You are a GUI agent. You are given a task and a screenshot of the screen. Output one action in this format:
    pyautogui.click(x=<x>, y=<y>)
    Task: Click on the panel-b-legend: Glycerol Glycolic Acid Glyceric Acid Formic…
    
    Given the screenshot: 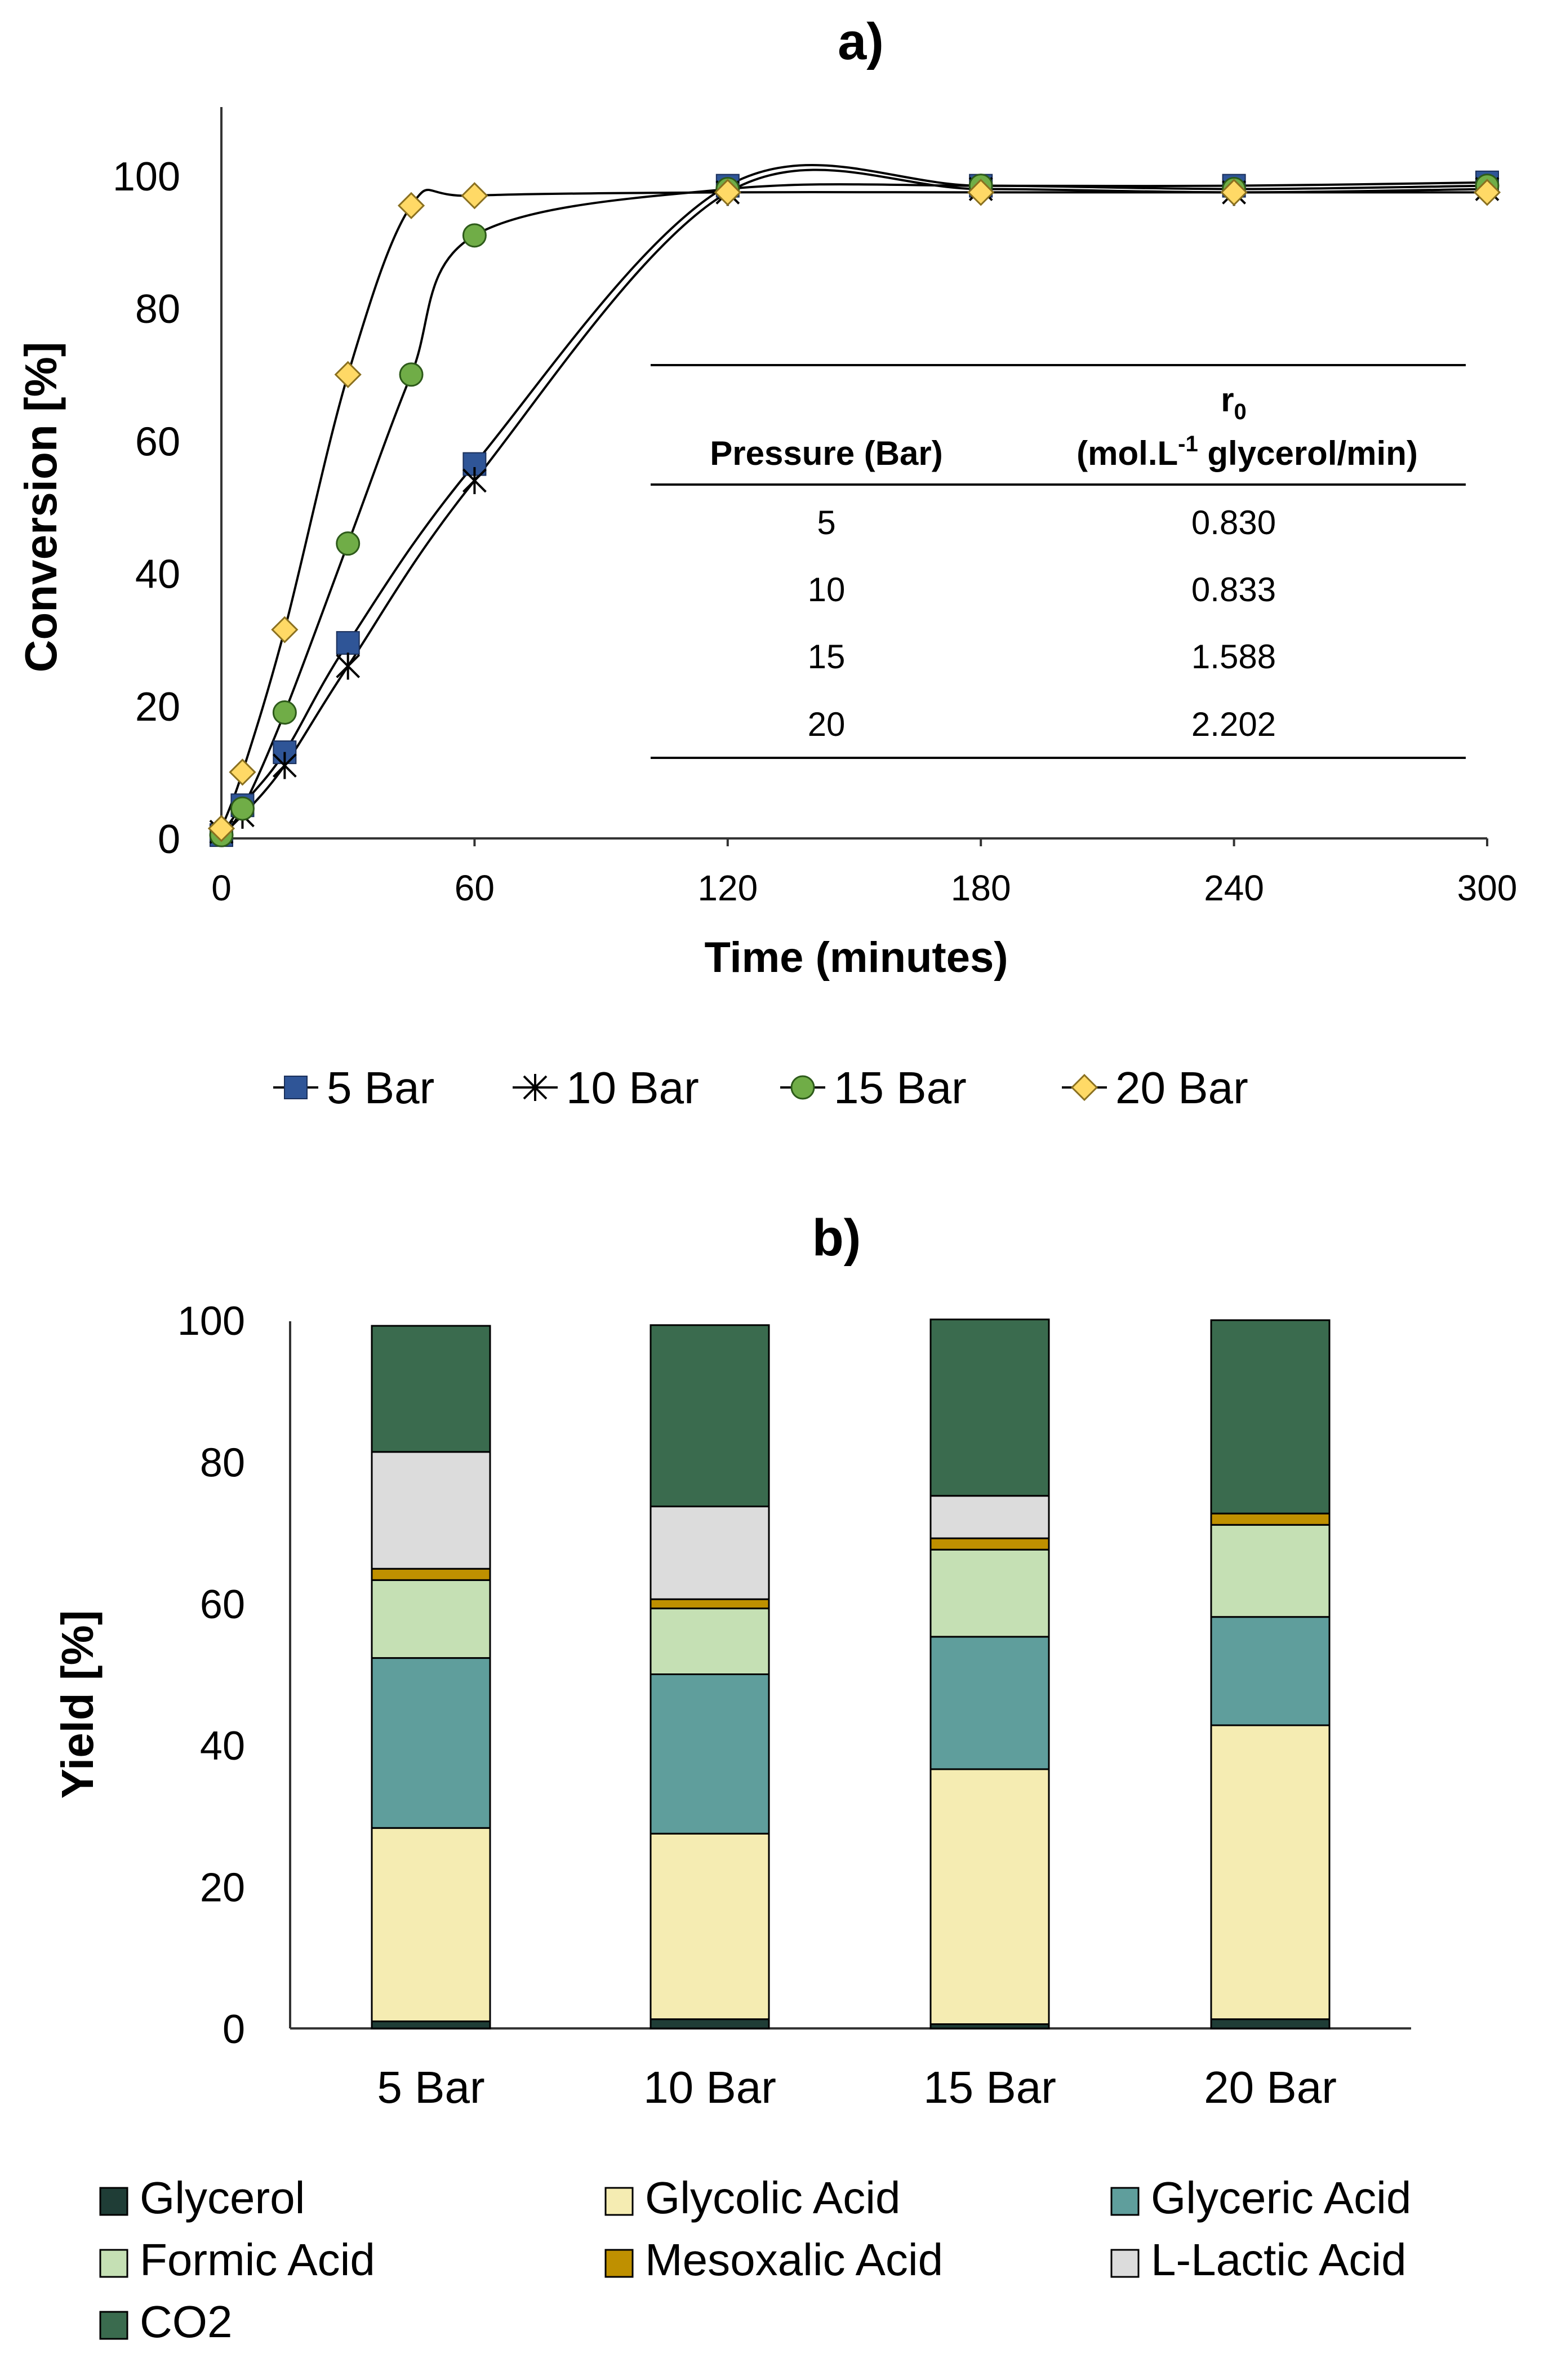 What is the action you would take?
    pyautogui.click(x=755, y=2260)
    